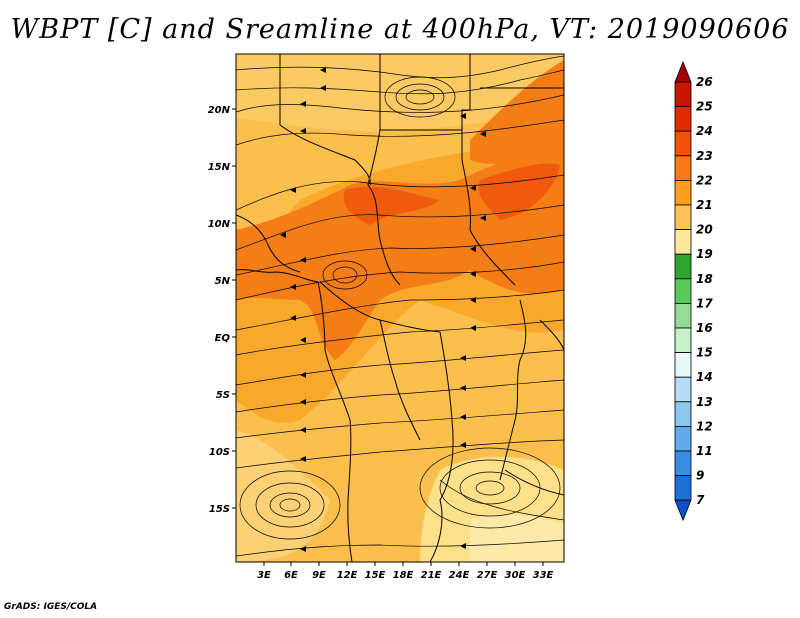  I want to click on colorbar-label: 19, so click(704, 254).